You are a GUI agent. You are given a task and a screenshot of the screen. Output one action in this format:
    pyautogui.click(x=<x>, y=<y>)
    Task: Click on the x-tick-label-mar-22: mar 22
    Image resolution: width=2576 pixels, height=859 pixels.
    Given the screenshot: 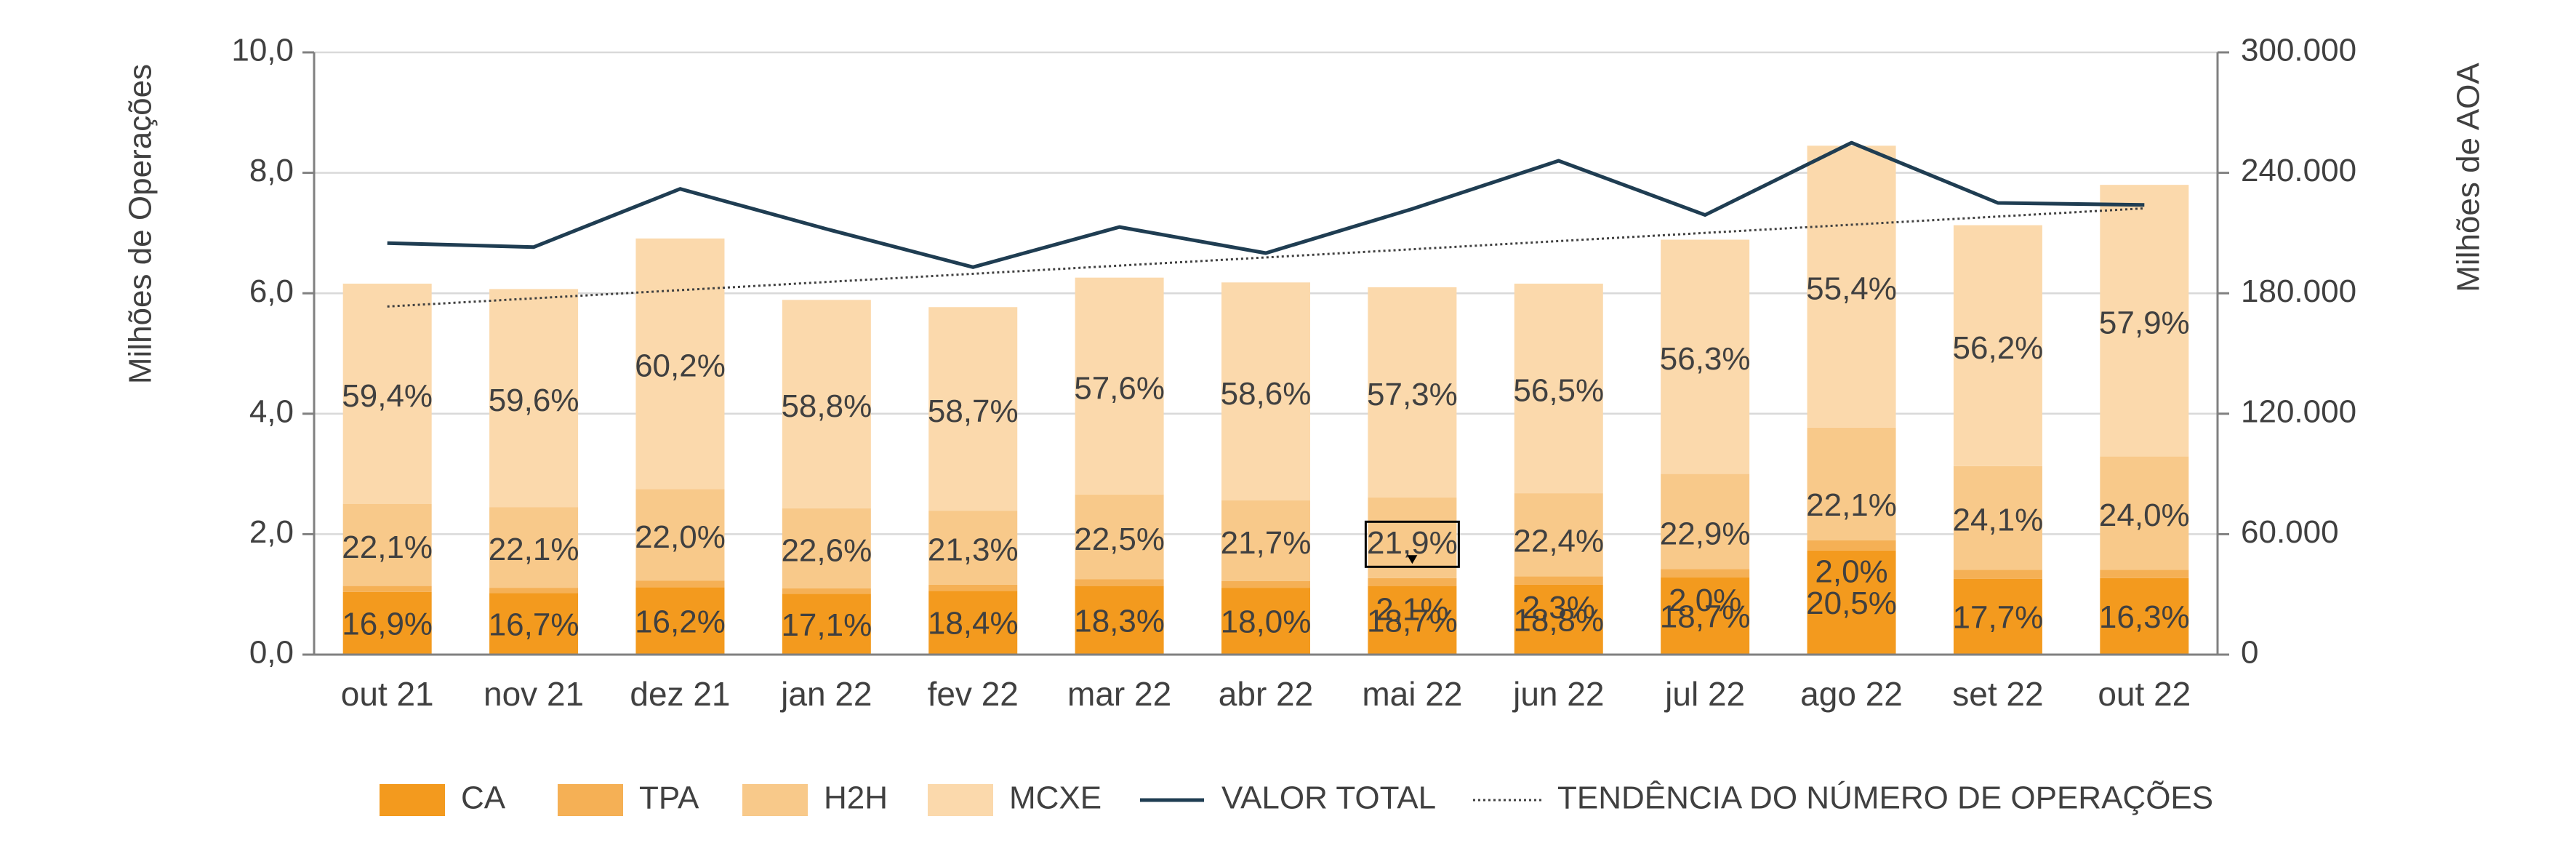 What is the action you would take?
    pyautogui.click(x=1119, y=694)
    